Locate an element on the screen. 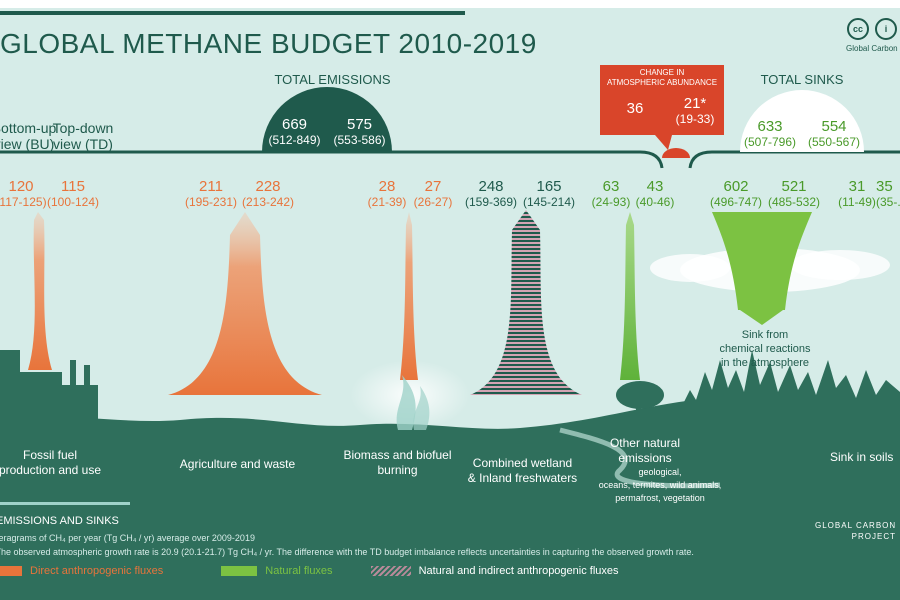 Image resolution: width=900 pixels, height=600 pixels. biomass-bu-value: 28 is located at coordinates (387, 186).